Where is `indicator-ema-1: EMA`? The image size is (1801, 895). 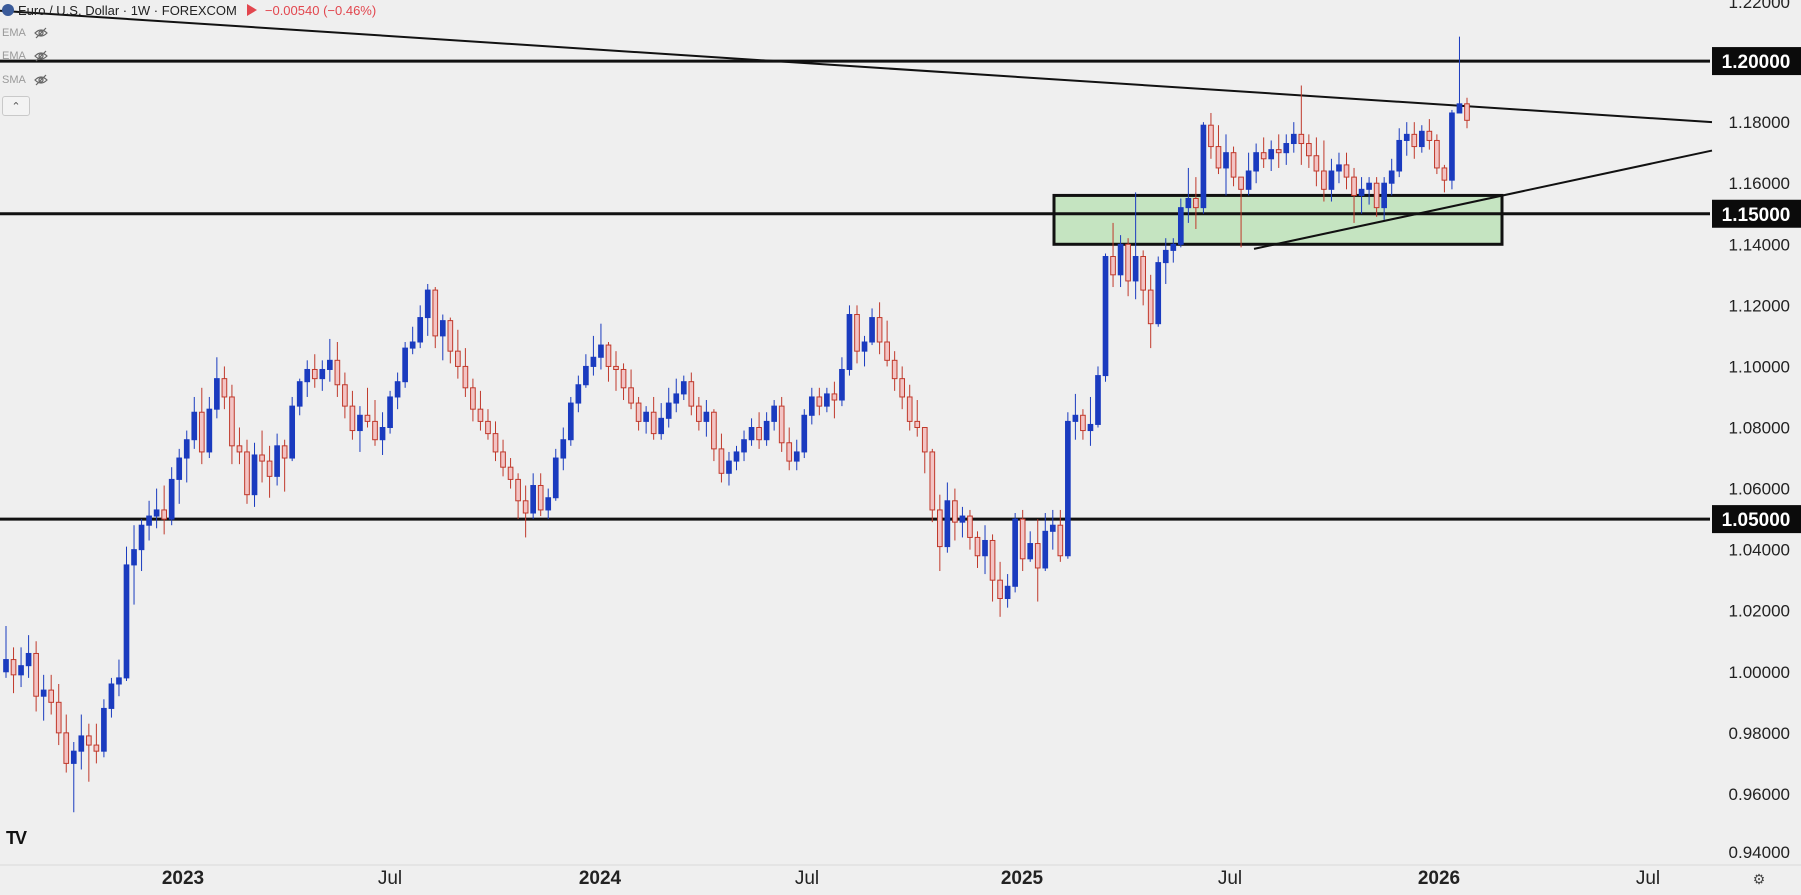 indicator-ema-1: EMA is located at coordinates (25, 33).